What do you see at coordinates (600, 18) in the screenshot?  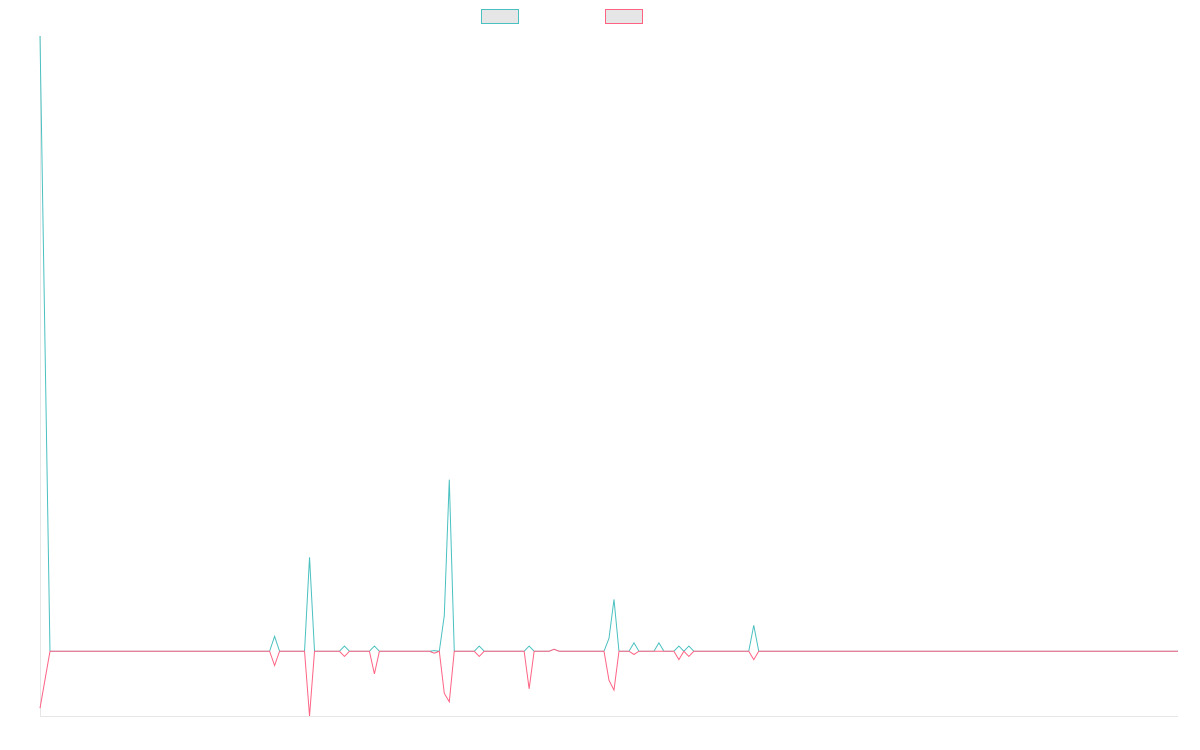 I see `legend` at bounding box center [600, 18].